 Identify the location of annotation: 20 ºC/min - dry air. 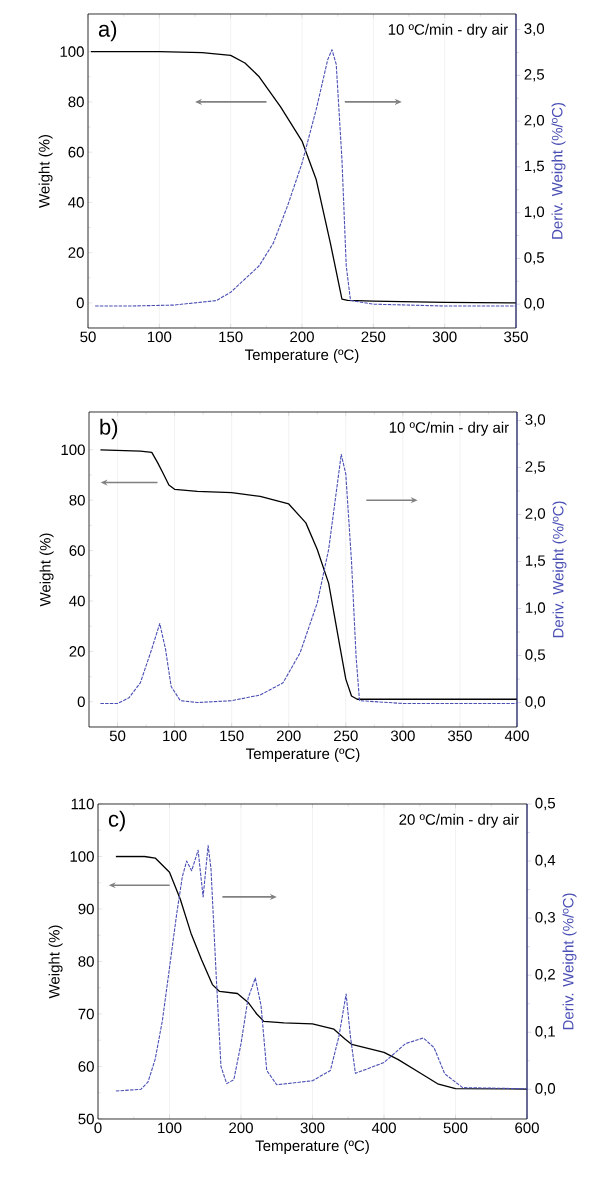
(459, 820).